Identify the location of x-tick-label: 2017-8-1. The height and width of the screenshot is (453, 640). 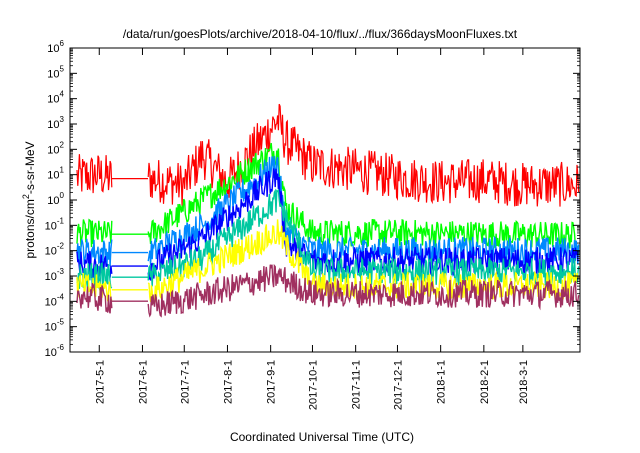
(229, 382).